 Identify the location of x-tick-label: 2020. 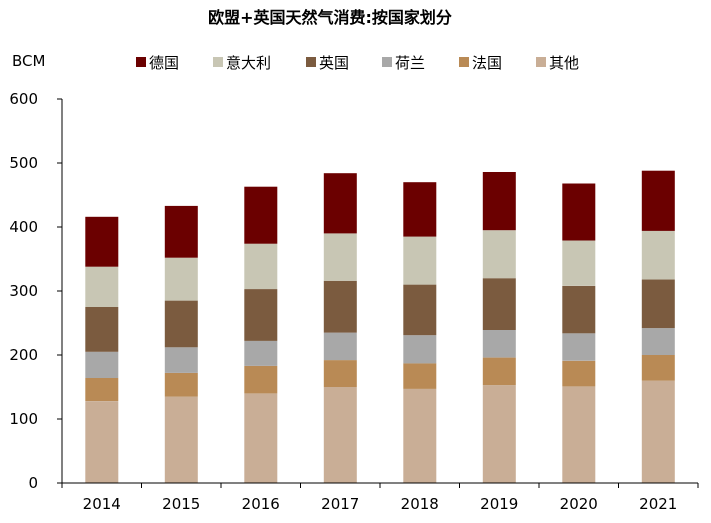
(579, 504).